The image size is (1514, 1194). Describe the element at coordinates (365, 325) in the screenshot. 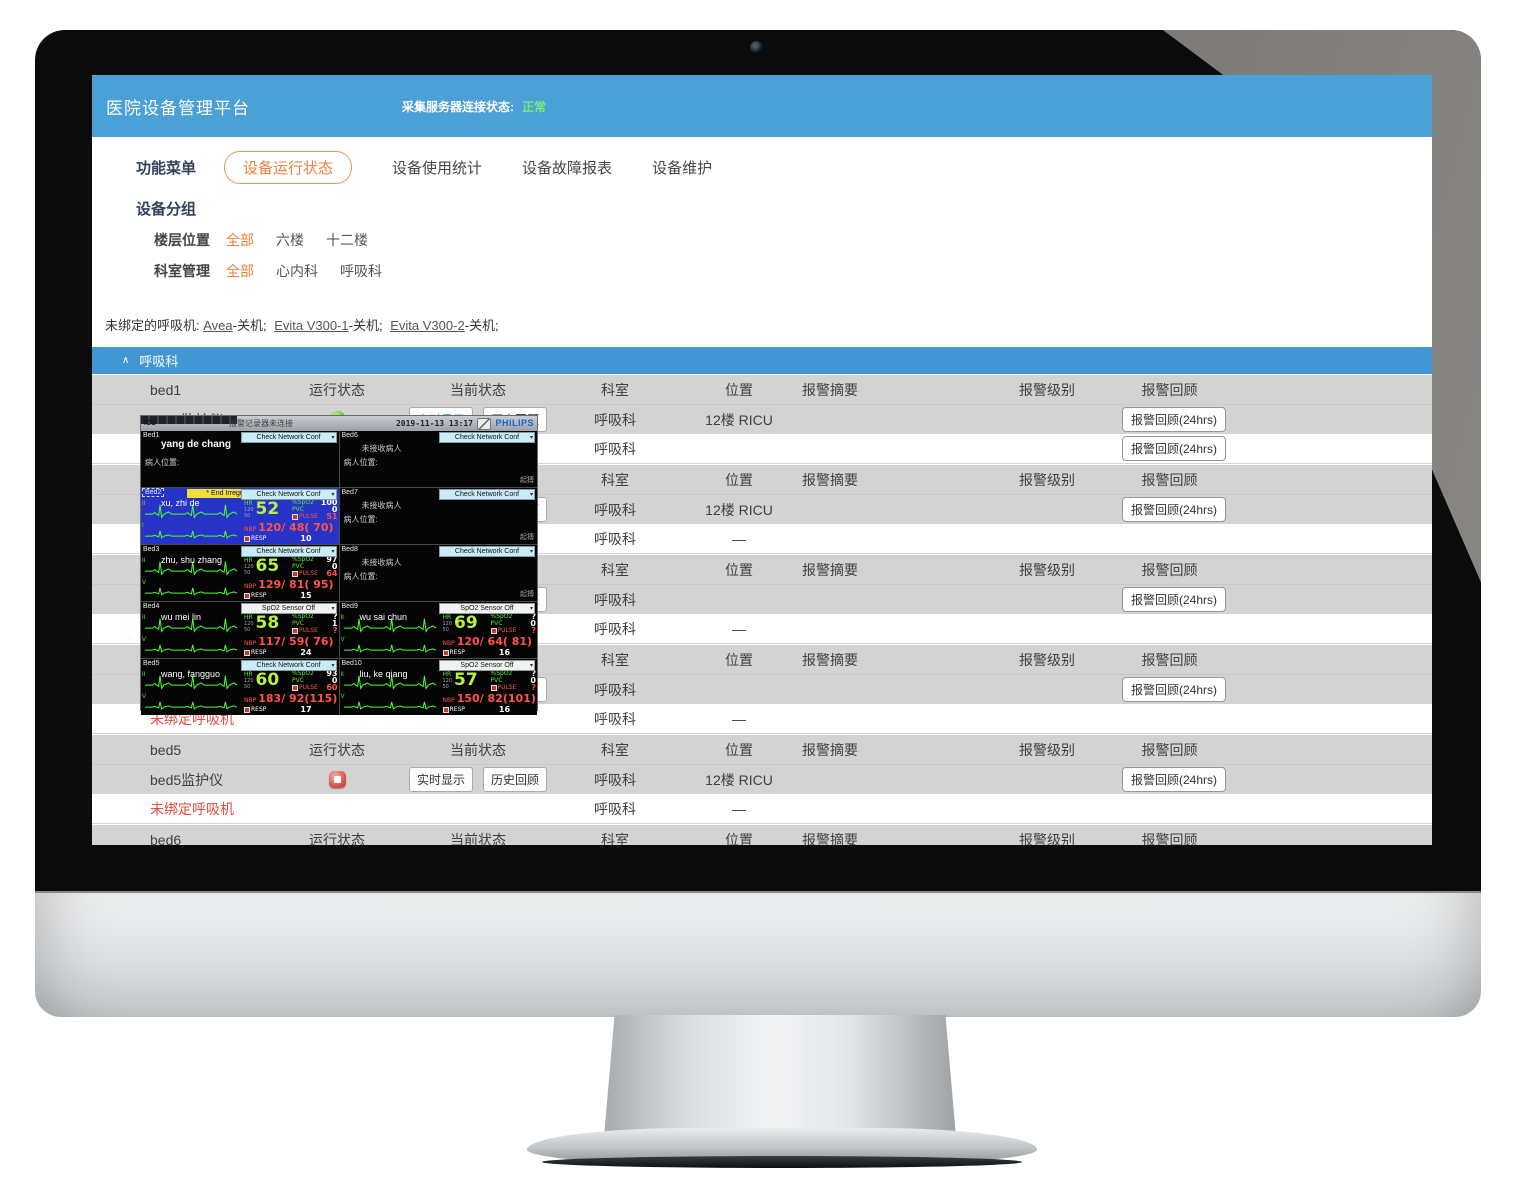

I see `unbound-suffix: -关机;` at that location.